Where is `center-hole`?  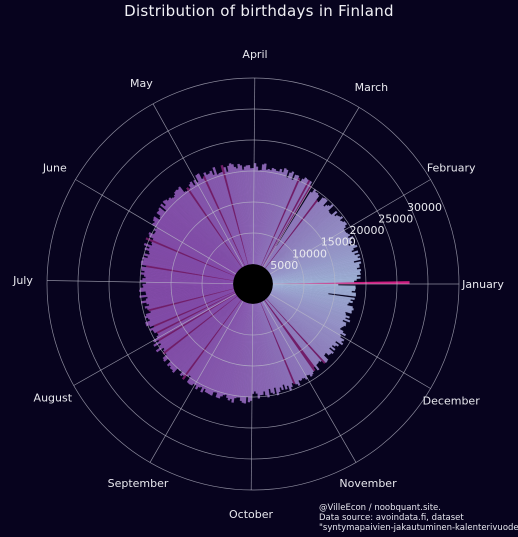
center-hole is located at coordinates (253, 284).